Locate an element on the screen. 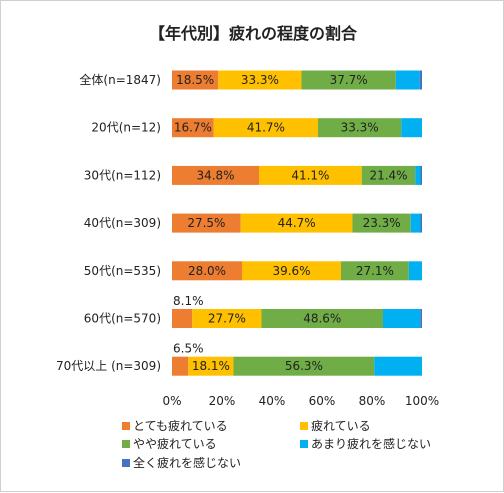 This screenshot has height=493, width=504. category-label: 30代(n=112) is located at coordinates (122, 175).